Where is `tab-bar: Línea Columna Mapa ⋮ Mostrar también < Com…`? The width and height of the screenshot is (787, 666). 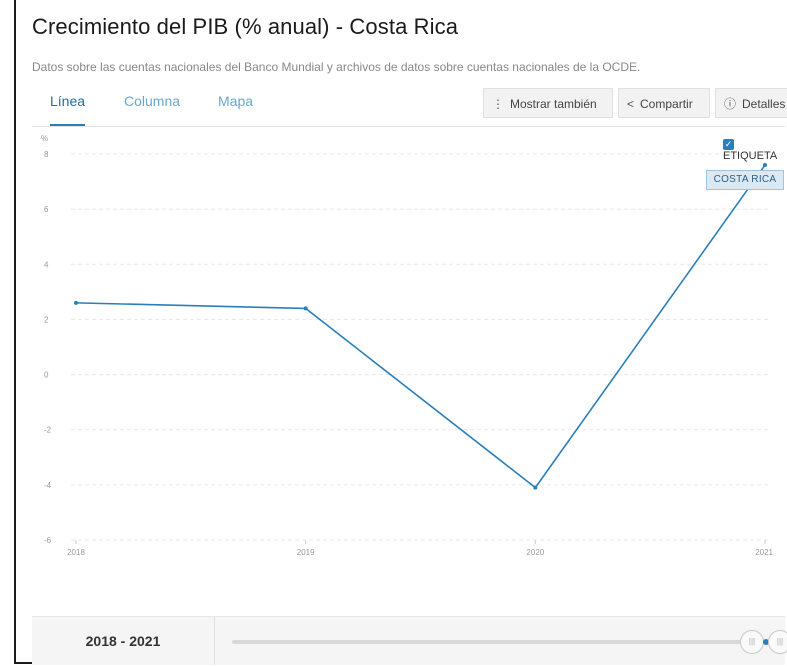
tab-bar: Línea Columna Mapa ⋮ Mostrar también < Com… is located at coordinates (409, 104).